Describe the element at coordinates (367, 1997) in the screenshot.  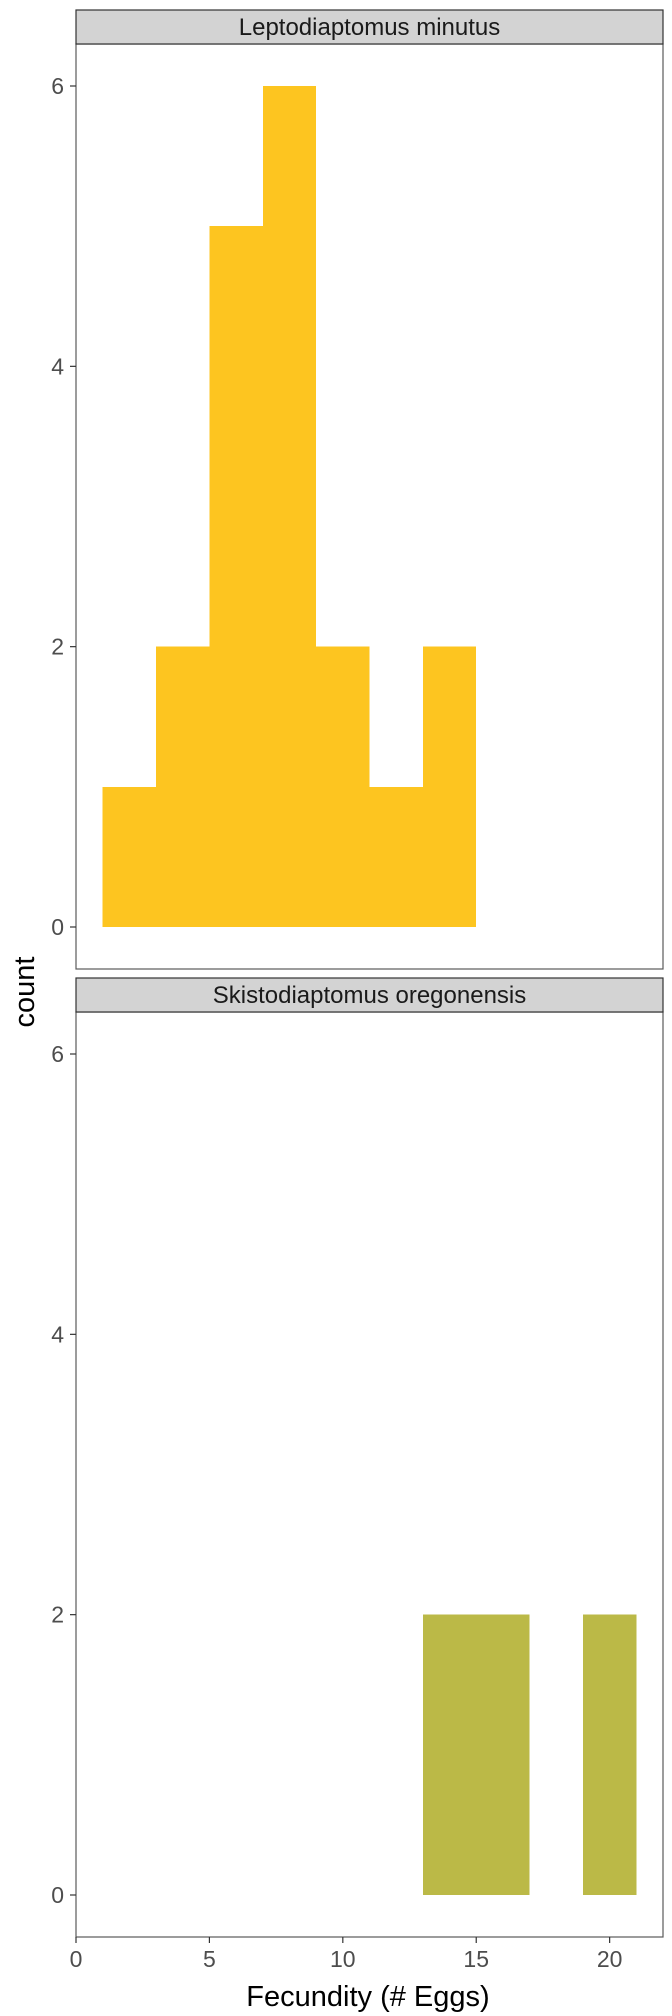
I see `x-axis-title: Fecundity (# Eggs)` at that location.